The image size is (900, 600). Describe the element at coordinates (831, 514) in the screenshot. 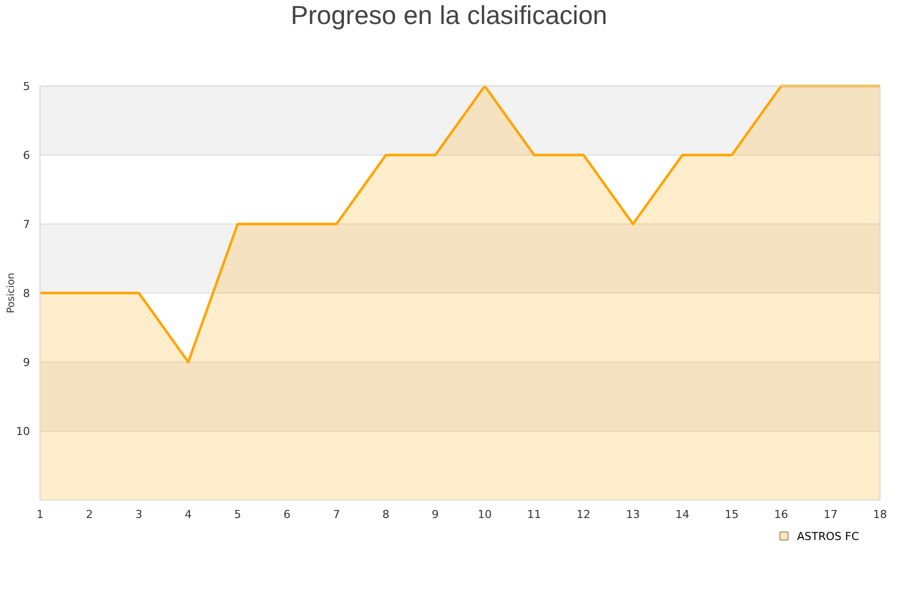

I see `x-tick-label: 17` at that location.